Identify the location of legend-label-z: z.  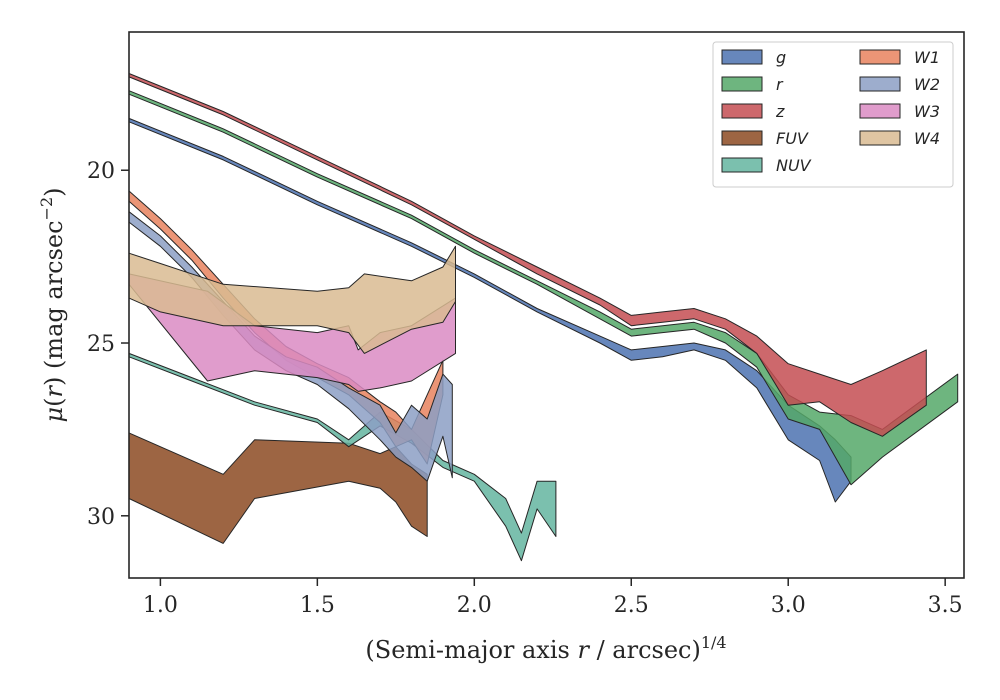
(780, 111).